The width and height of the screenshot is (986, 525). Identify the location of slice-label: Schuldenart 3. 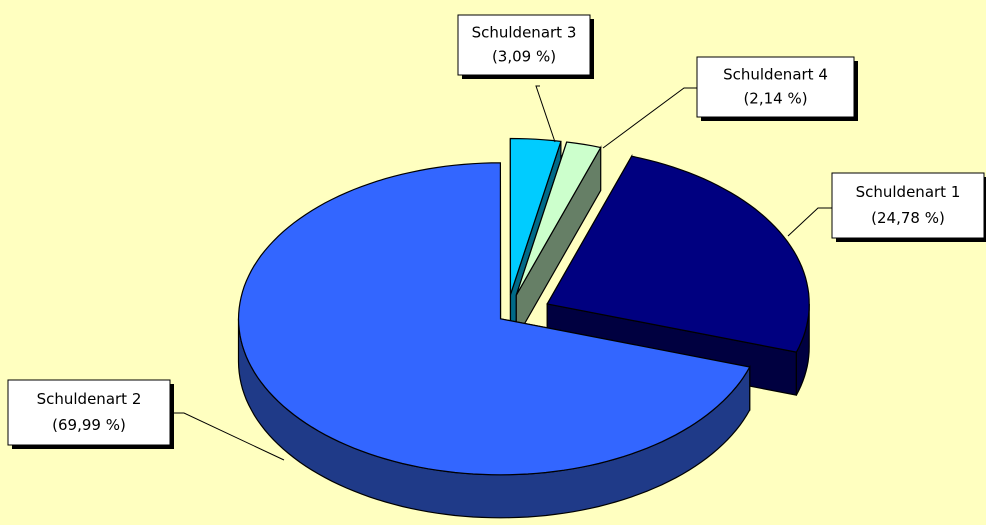
(524, 33).